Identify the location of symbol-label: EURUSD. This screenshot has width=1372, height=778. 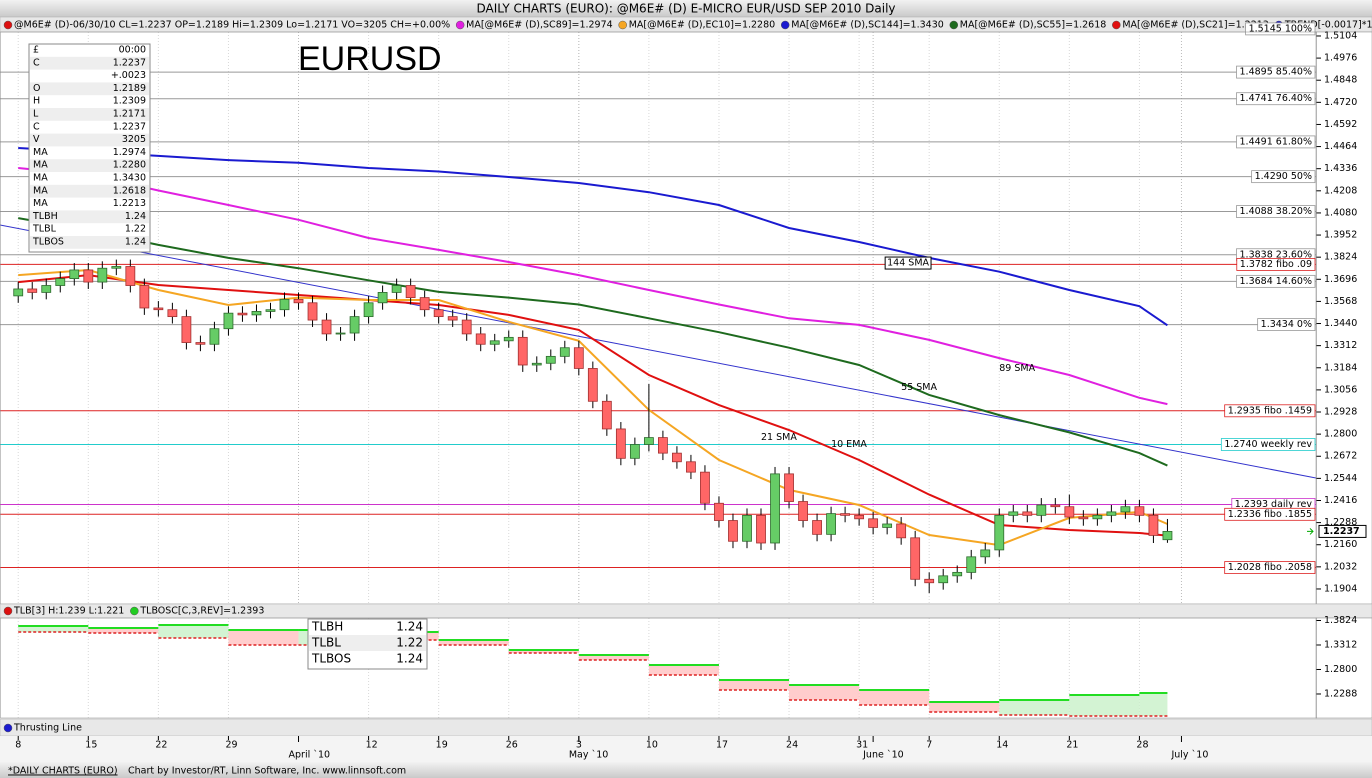
(370, 59).